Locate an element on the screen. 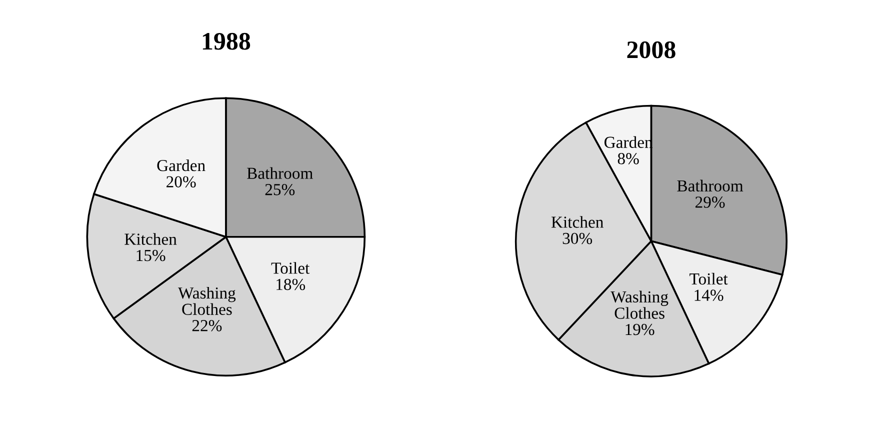  slice-label: Garden is located at coordinates (181, 165).